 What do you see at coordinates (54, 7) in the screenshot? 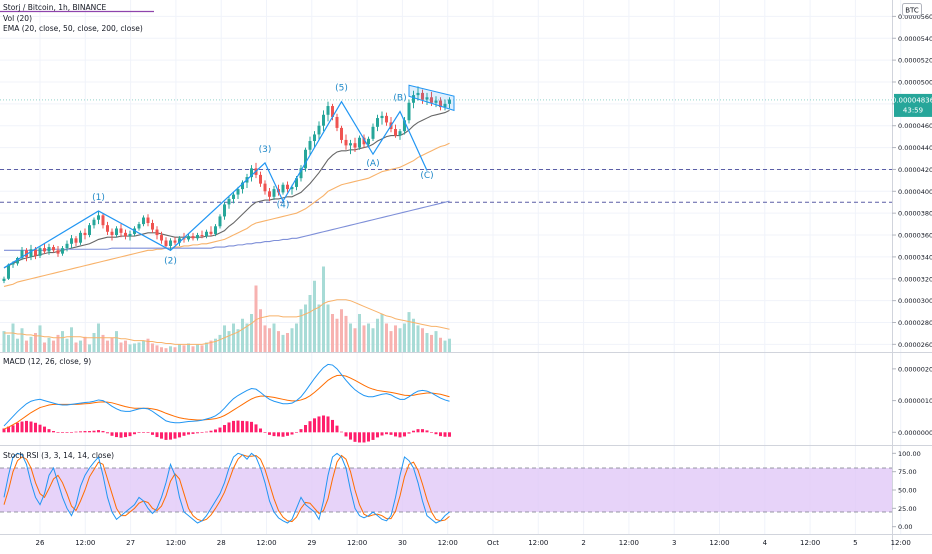
I see `symbol-title: Storj / Bitcoin, 1h, BINANCE` at bounding box center [54, 7].